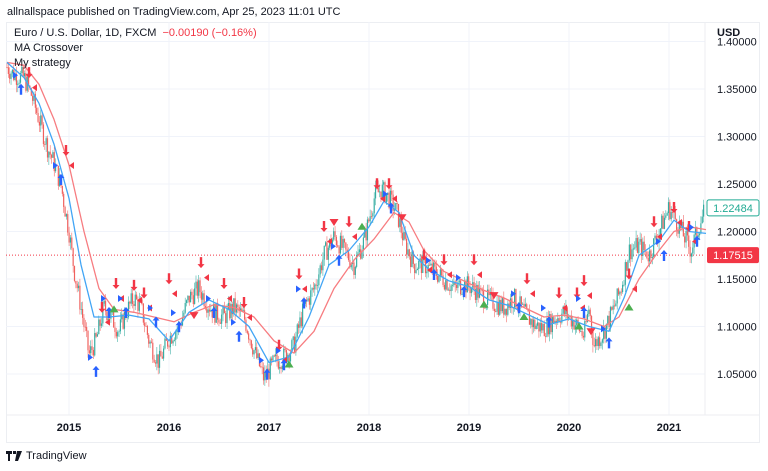  Describe the element at coordinates (369, 428) in the screenshot. I see `time-axis: 2015 2016 2017 2018 2019 2020 2021` at that location.